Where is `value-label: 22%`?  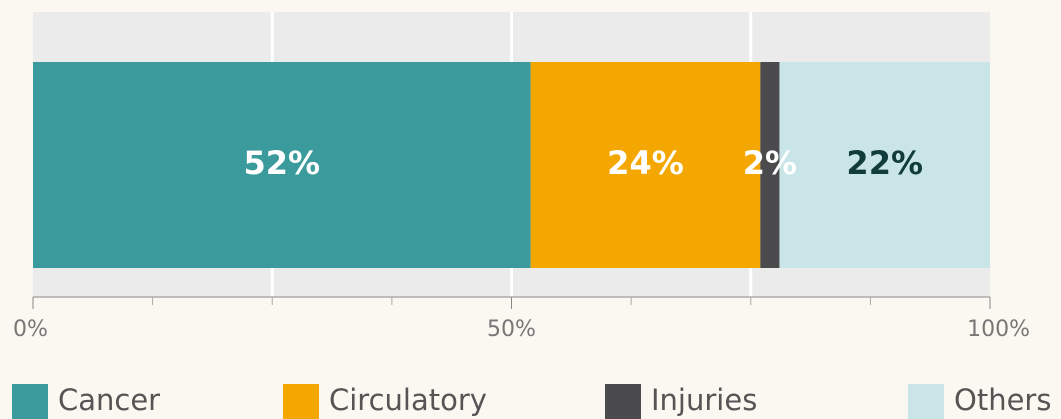
value-label: 22% is located at coordinates (884, 163).